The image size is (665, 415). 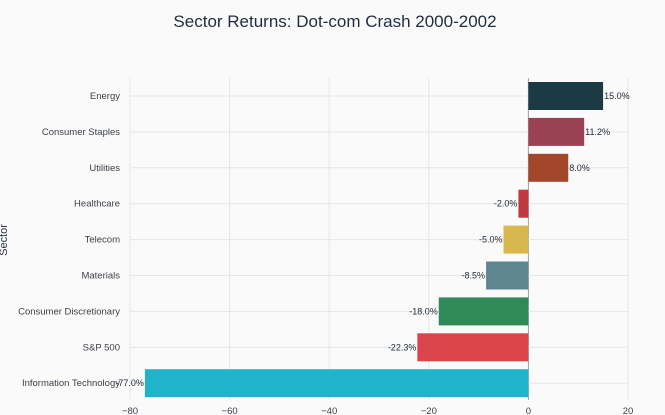 I want to click on chart-title: Sector Returns: Dot-com Crash 2000-2002, so click(x=334, y=21).